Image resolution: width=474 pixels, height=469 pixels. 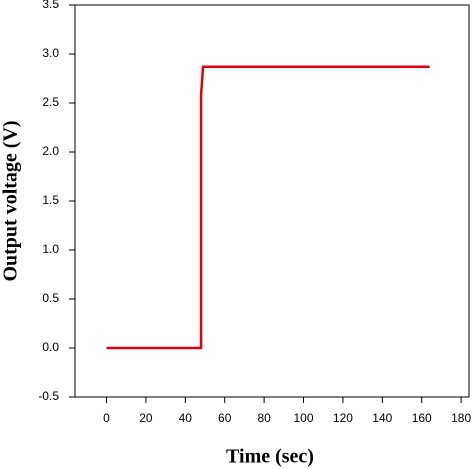 I want to click on x-tick-label: 80, so click(x=264, y=418).